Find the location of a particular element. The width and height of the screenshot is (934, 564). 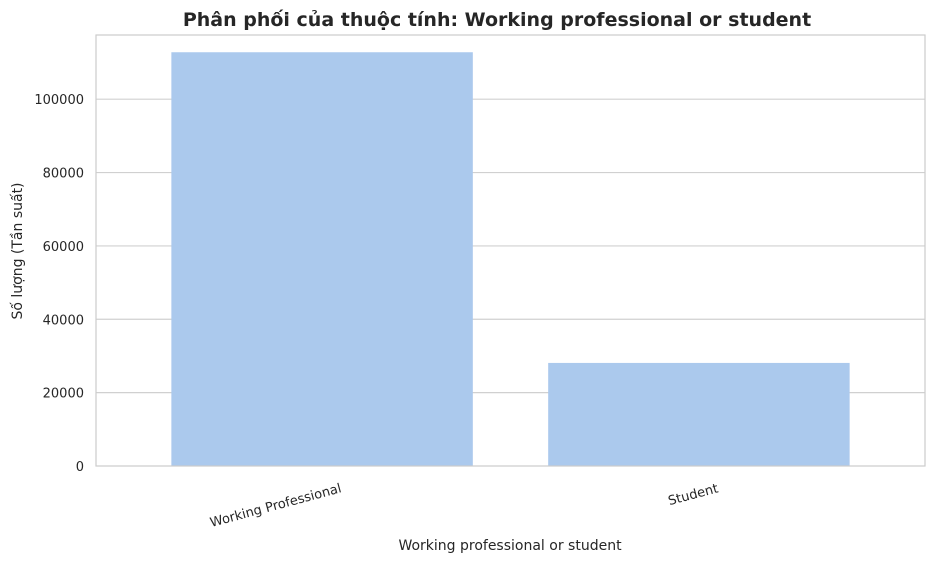

y-tick-label: 60000 is located at coordinates (63, 247).